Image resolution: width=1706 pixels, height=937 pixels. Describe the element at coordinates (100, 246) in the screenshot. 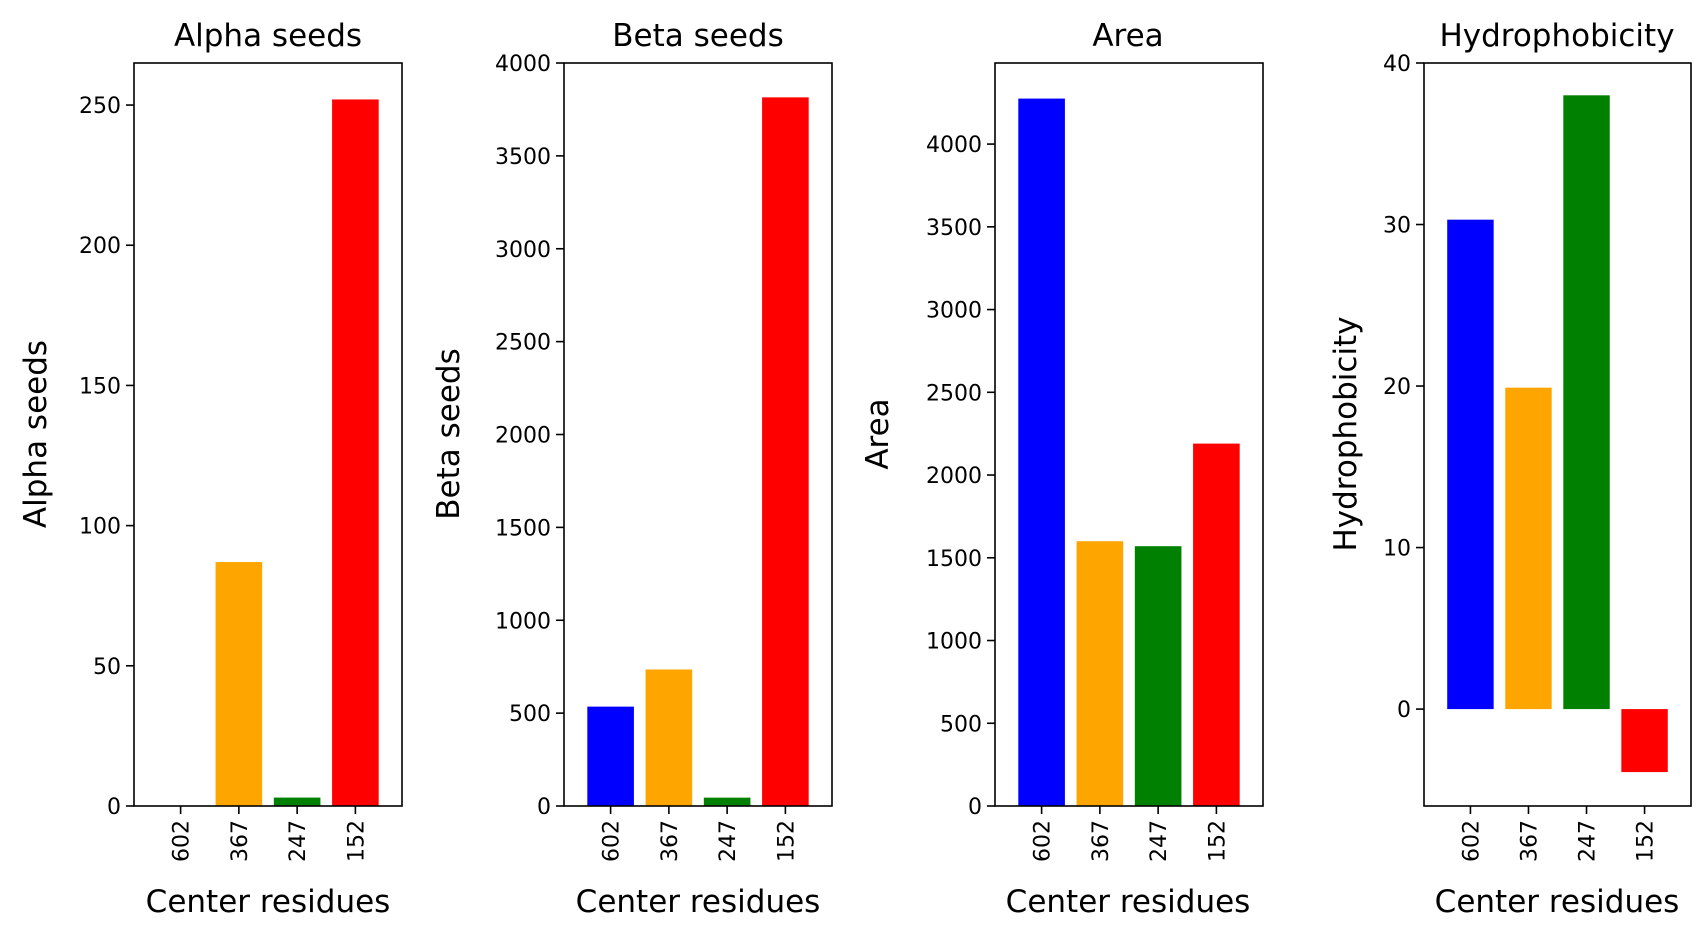

I see `y-tick-label: 200` at that location.